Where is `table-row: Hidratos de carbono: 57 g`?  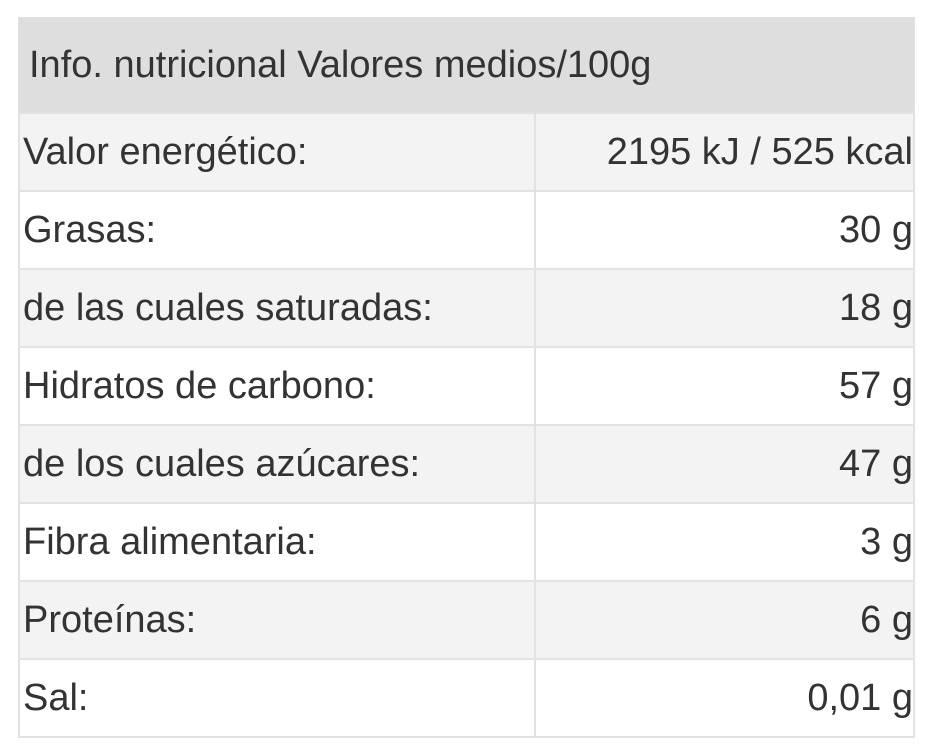 table-row: Hidratos de carbono: 57 g is located at coordinates (466, 386).